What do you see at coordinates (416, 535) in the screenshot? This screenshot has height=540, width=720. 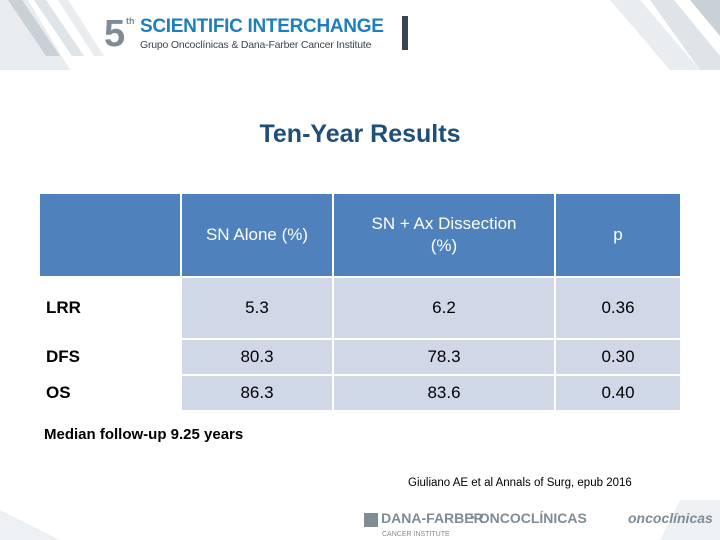 I see `dana-farber-logo-sub: CANCER INSTITUTE` at bounding box center [416, 535].